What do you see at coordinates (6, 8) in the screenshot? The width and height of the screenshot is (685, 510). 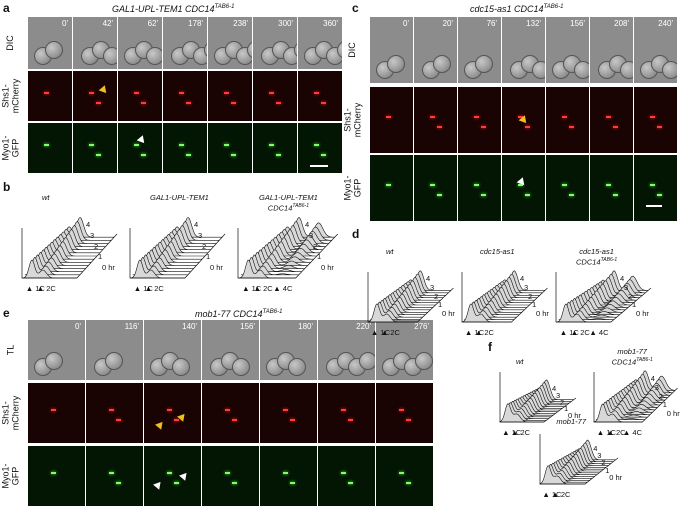 I see `panel-label-a: a` at bounding box center [6, 8].